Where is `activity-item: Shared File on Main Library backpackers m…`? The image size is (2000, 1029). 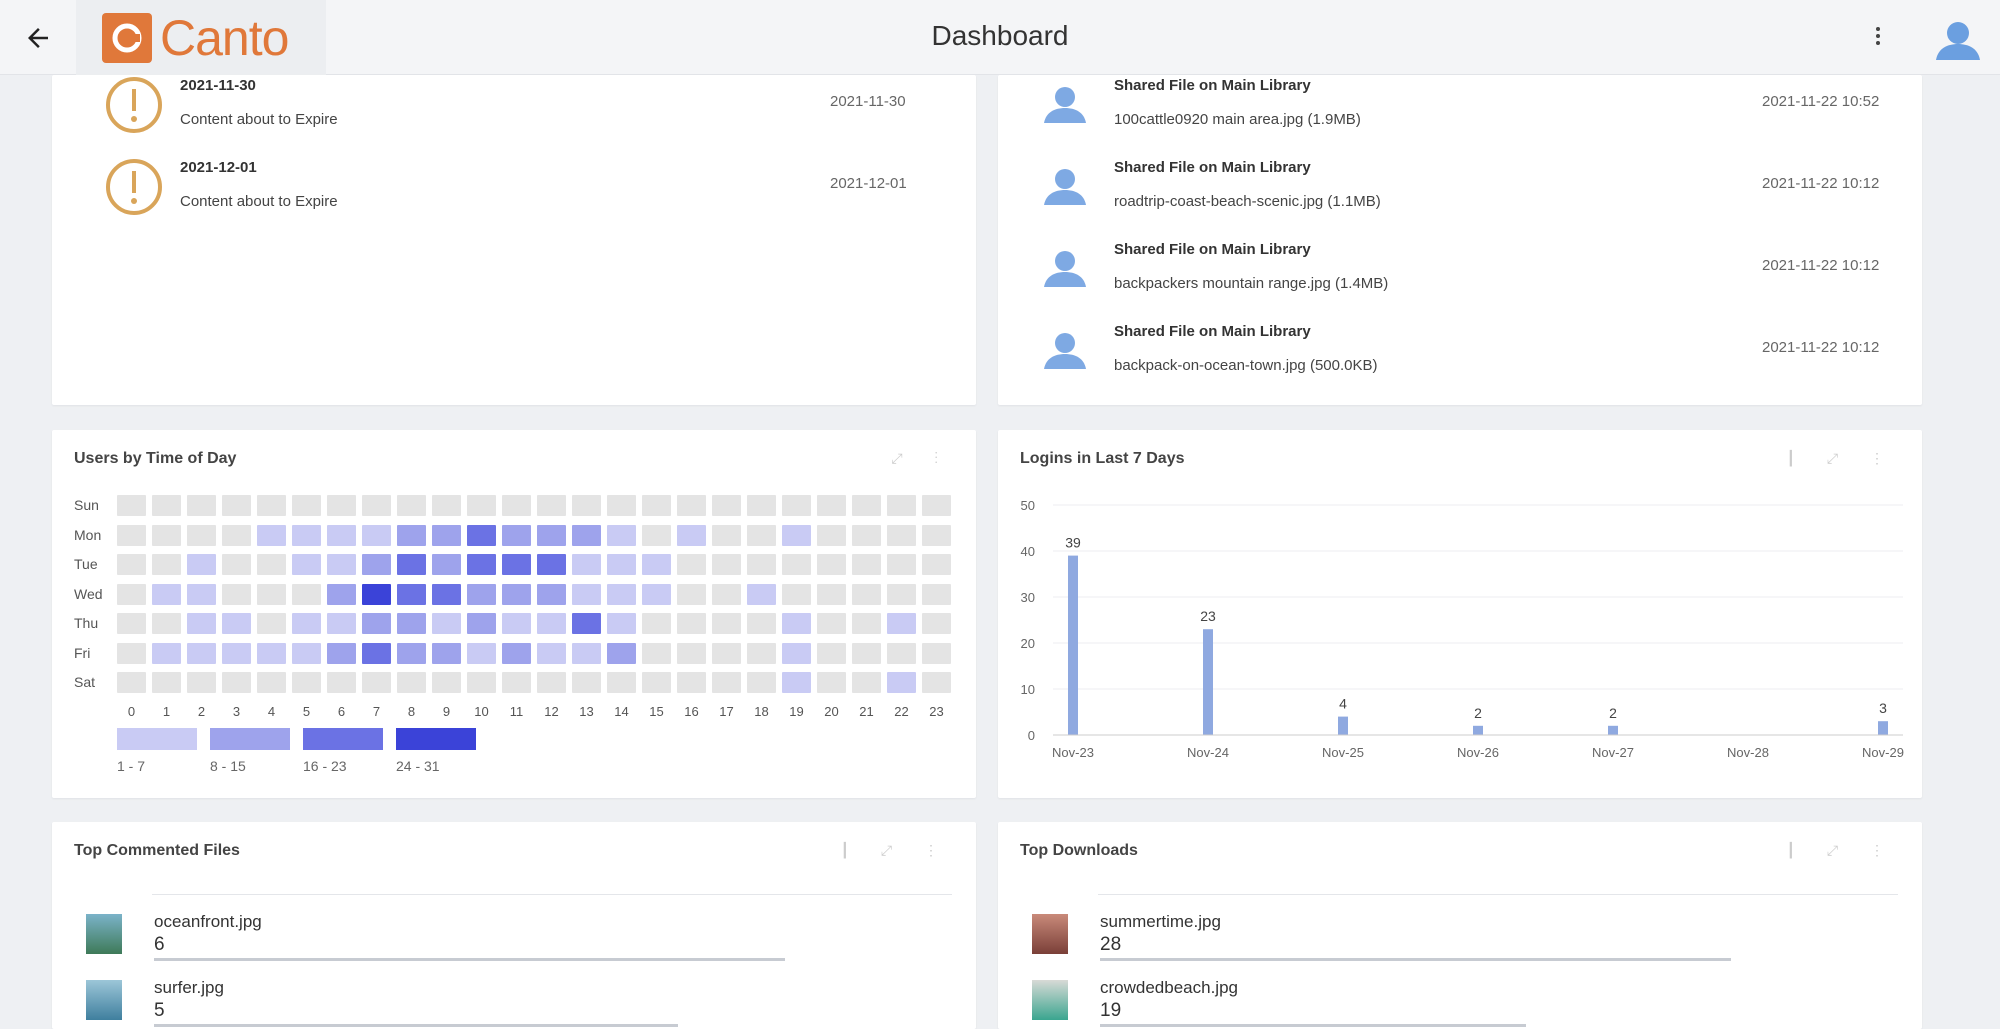
activity-item: Shared File on Main Library backpackers m… is located at coordinates (1458, 274).